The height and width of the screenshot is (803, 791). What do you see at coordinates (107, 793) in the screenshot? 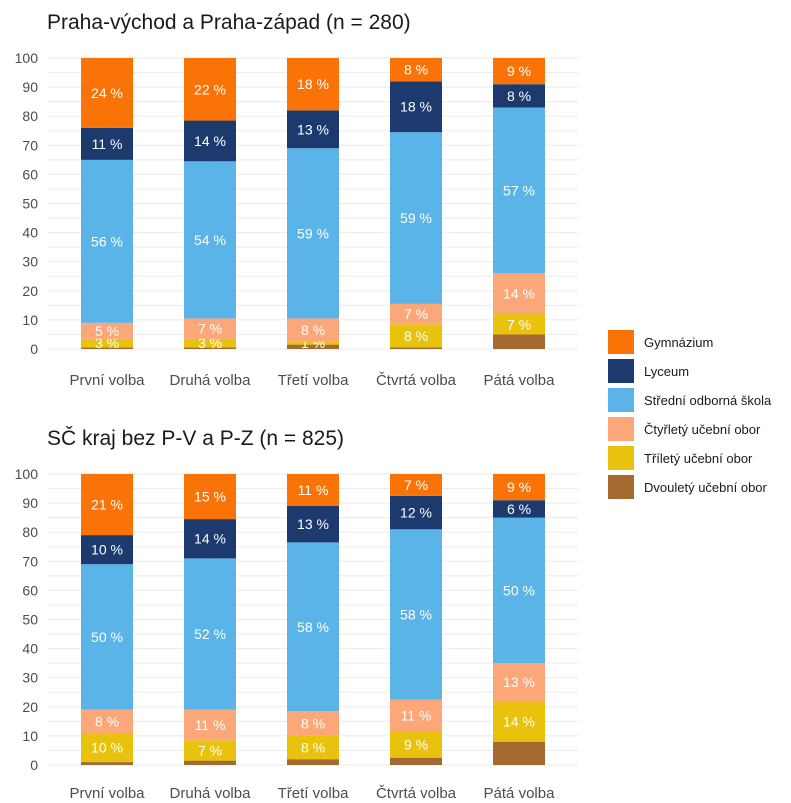
I see `x-tick-label: První volba` at bounding box center [107, 793].